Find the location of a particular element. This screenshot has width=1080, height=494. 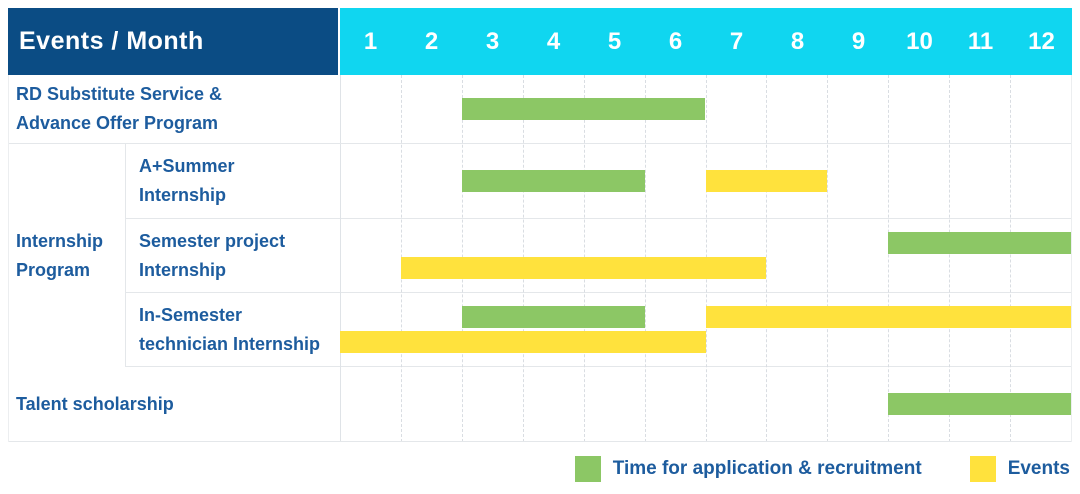

timeline-cell-a-plus-summer is located at coordinates (705, 181).